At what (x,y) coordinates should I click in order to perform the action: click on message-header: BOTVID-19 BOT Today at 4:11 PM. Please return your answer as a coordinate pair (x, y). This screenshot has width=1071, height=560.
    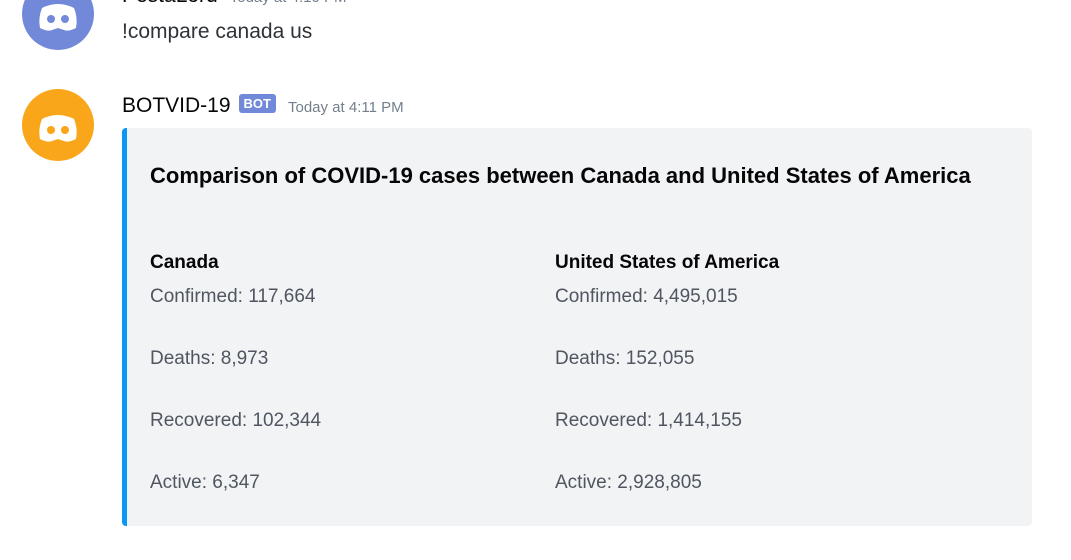
    Looking at the image, I should click on (263, 106).